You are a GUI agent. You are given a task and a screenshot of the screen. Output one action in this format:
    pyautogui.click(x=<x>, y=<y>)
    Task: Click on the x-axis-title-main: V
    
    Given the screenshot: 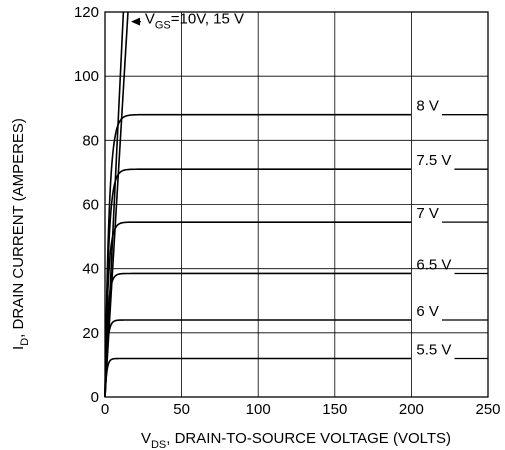 What is the action you would take?
    pyautogui.click(x=146, y=438)
    